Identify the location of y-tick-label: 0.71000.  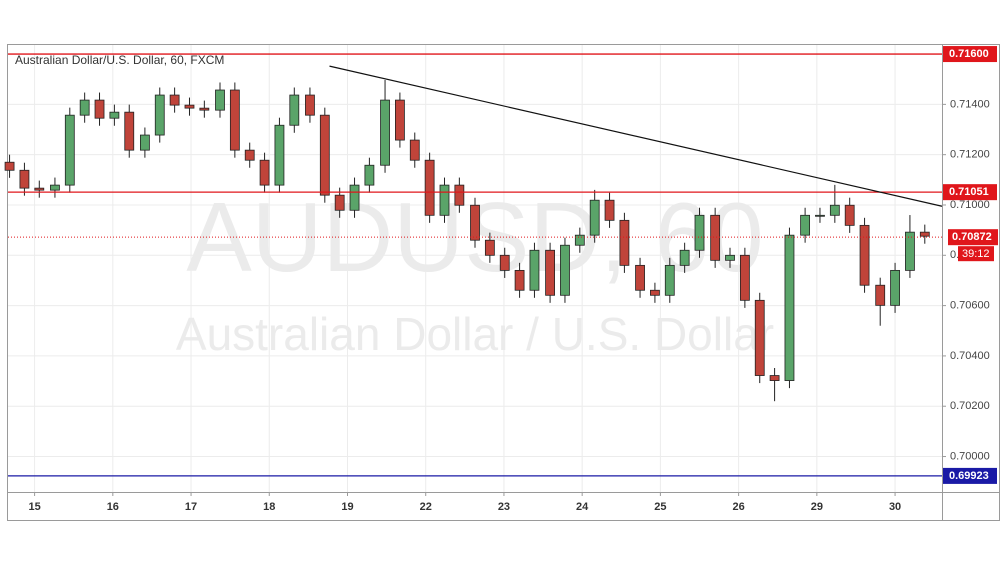
(970, 205).